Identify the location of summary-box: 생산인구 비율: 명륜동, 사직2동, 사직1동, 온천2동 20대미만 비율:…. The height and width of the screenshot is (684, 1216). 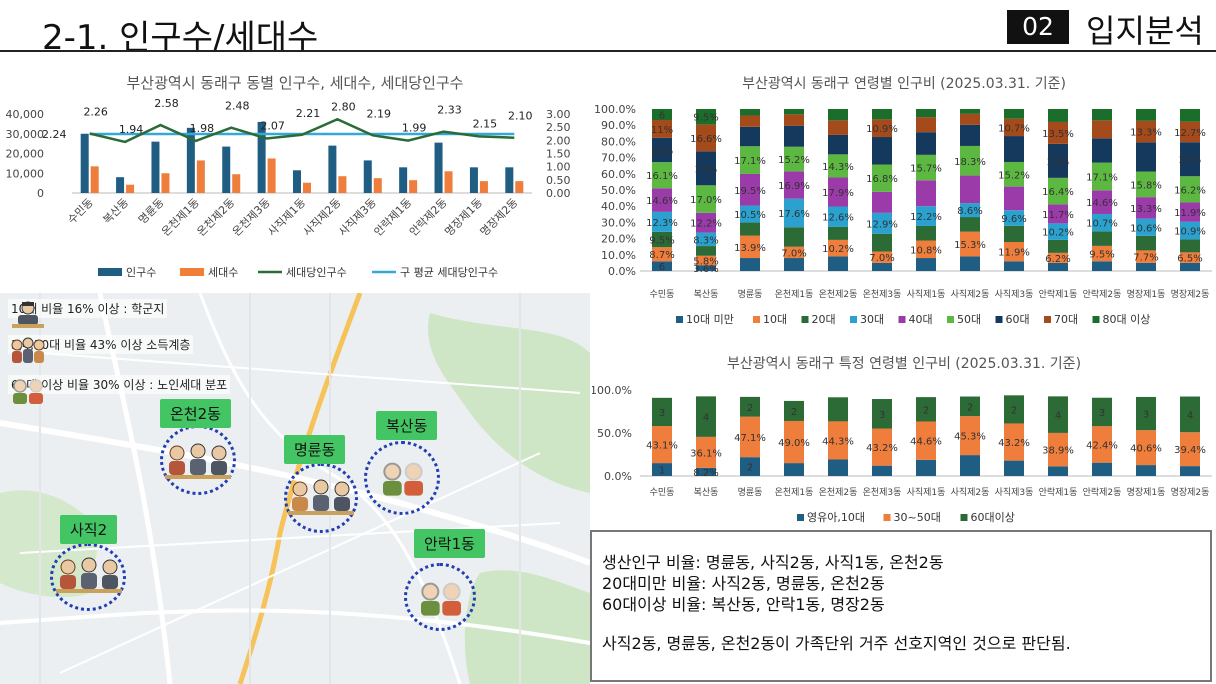
(901, 606).